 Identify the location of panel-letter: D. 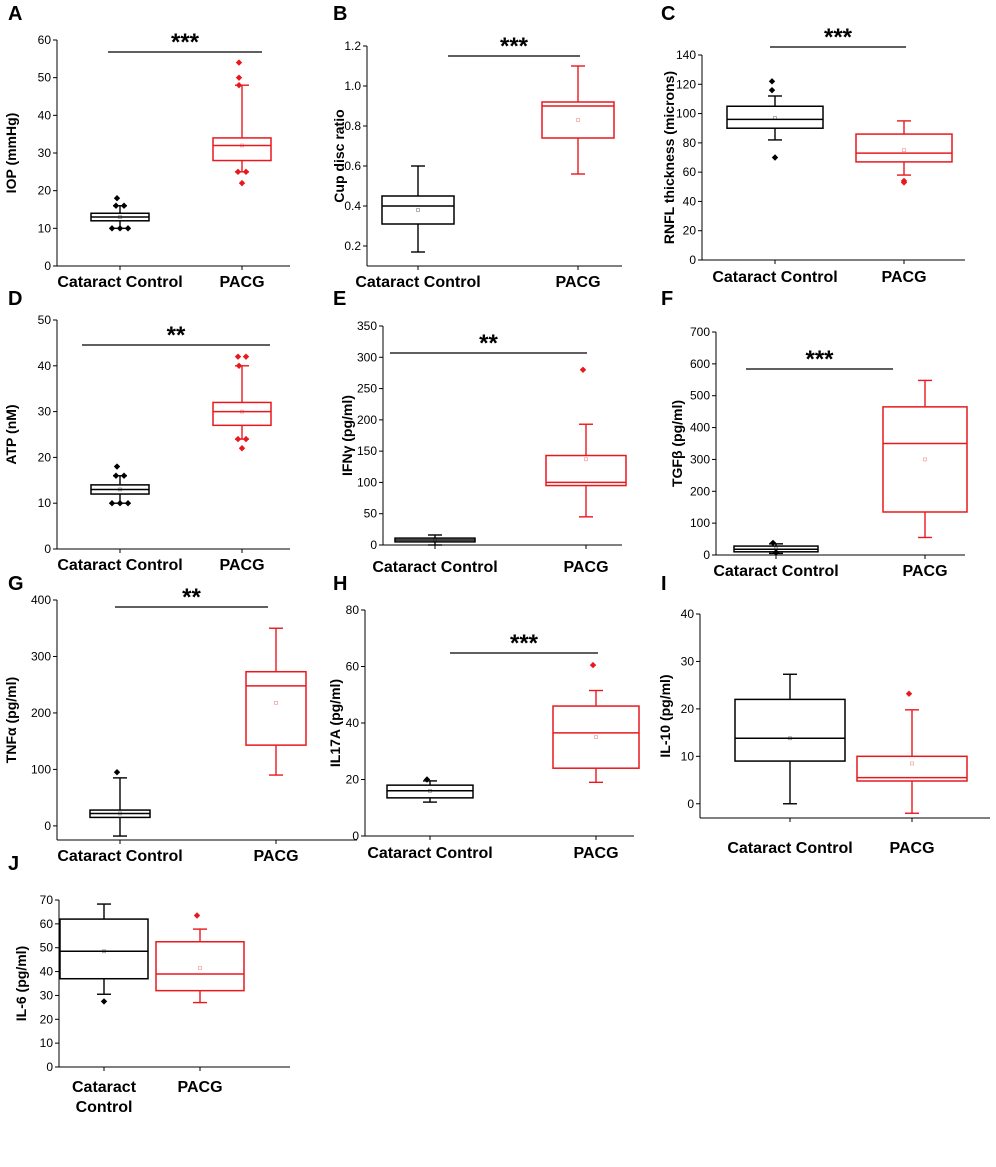
(15, 299).